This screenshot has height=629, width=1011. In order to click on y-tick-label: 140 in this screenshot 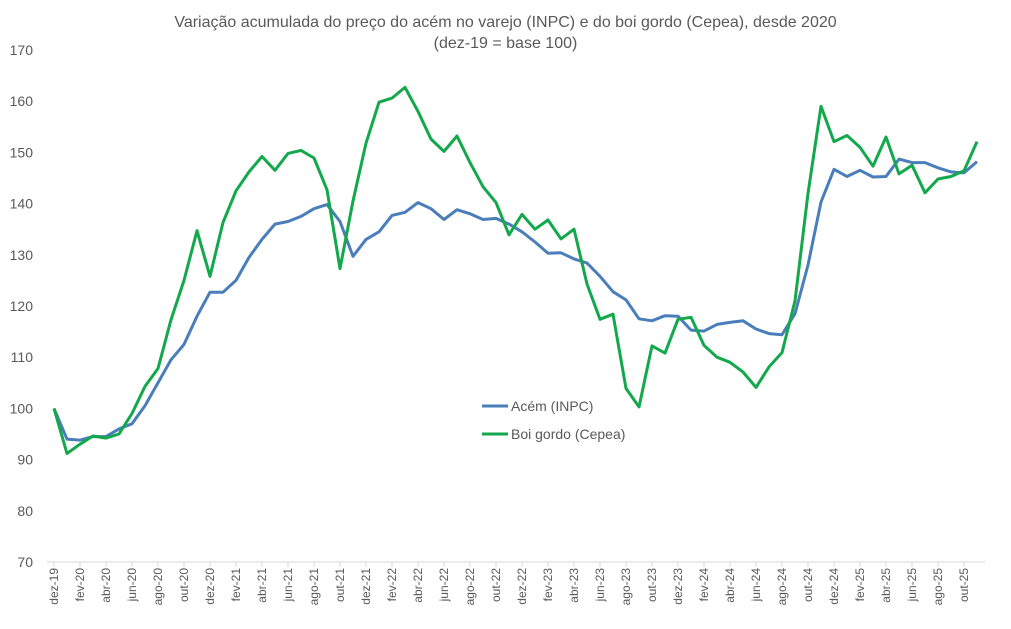, I will do `click(22, 204)`.